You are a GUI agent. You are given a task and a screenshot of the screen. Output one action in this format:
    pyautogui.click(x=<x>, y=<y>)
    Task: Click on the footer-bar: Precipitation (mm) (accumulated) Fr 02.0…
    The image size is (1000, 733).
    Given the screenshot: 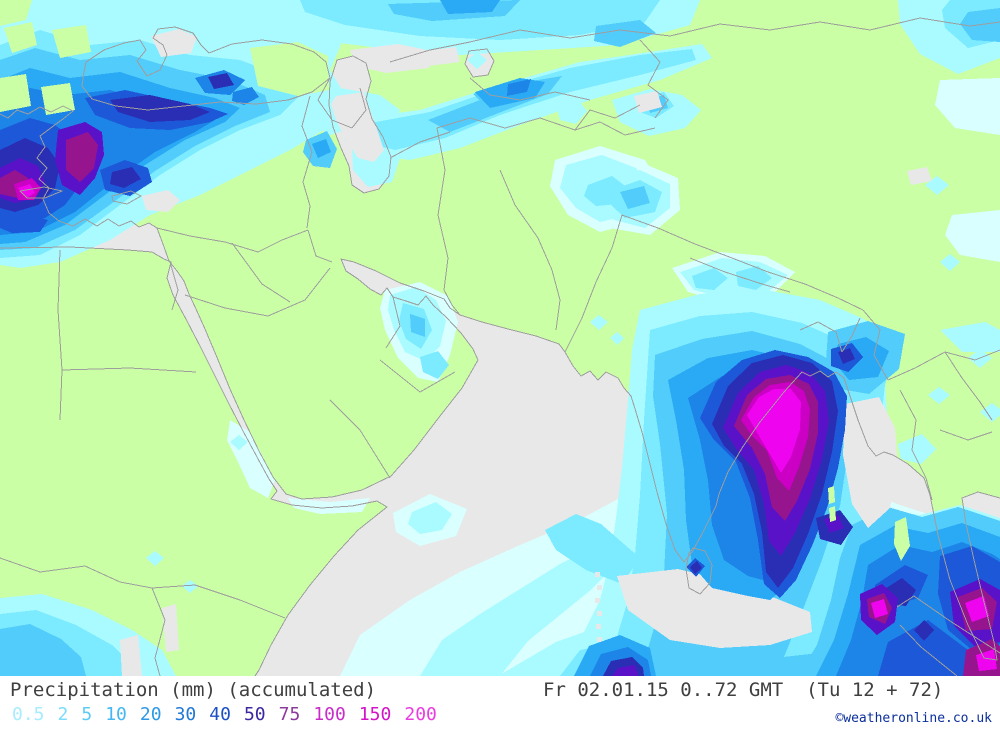 What is the action you would take?
    pyautogui.click(x=500, y=704)
    